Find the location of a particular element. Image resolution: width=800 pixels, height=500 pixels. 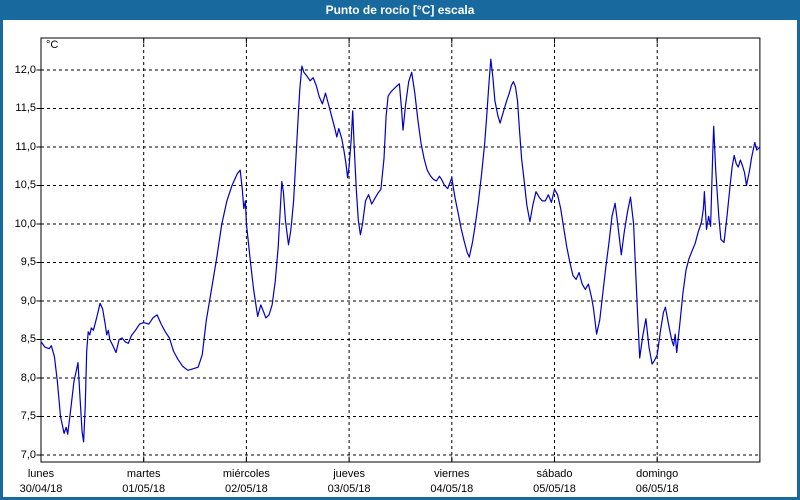

x-axis-weekday-label: domingo is located at coordinates (657, 474).